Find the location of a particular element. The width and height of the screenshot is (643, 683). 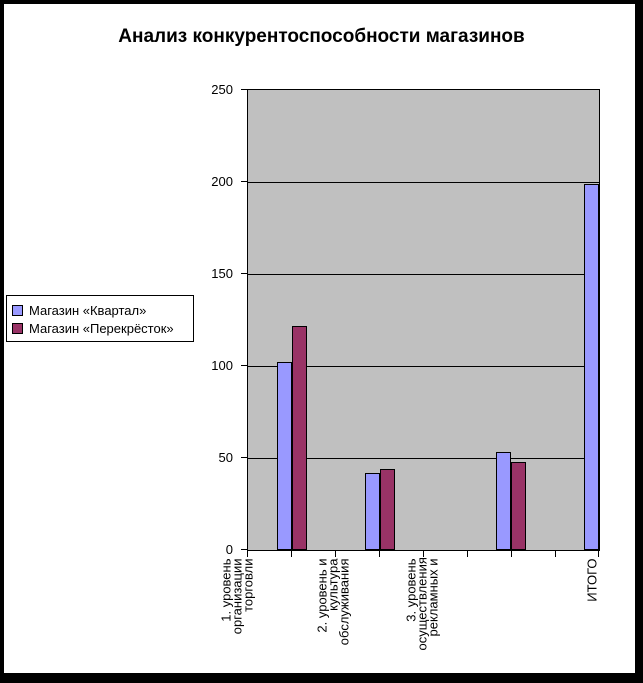

bar-series1-category3 is located at coordinates (503, 501).